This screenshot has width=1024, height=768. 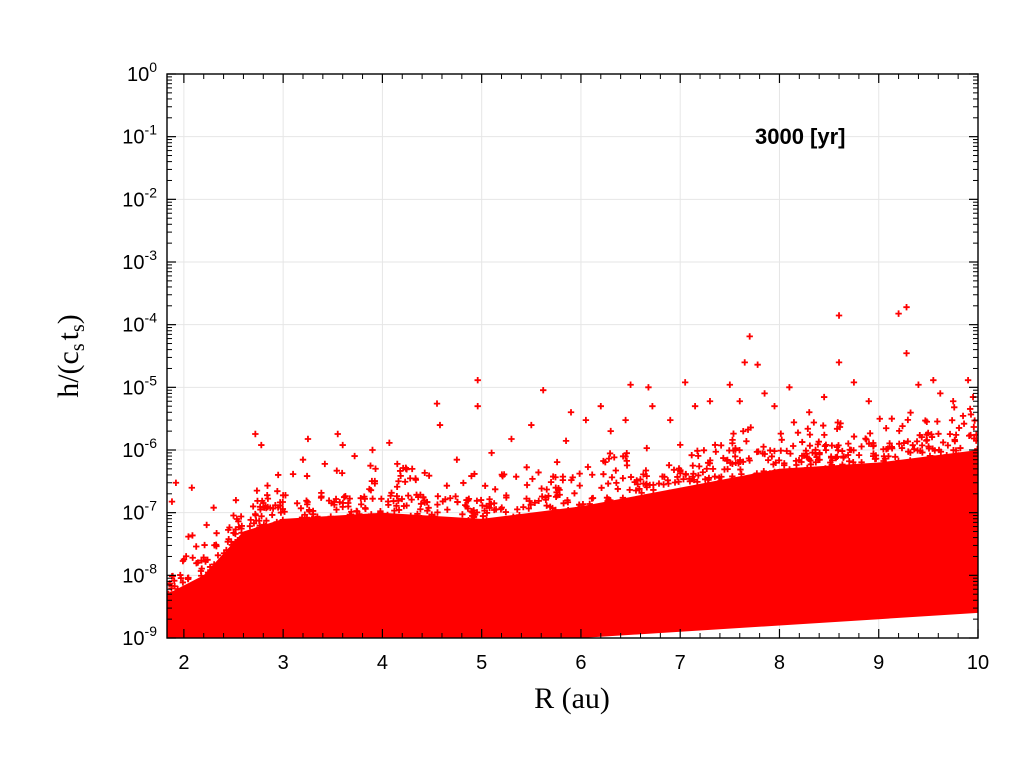 I want to click on x-tick-label: 10, so click(x=978, y=663).